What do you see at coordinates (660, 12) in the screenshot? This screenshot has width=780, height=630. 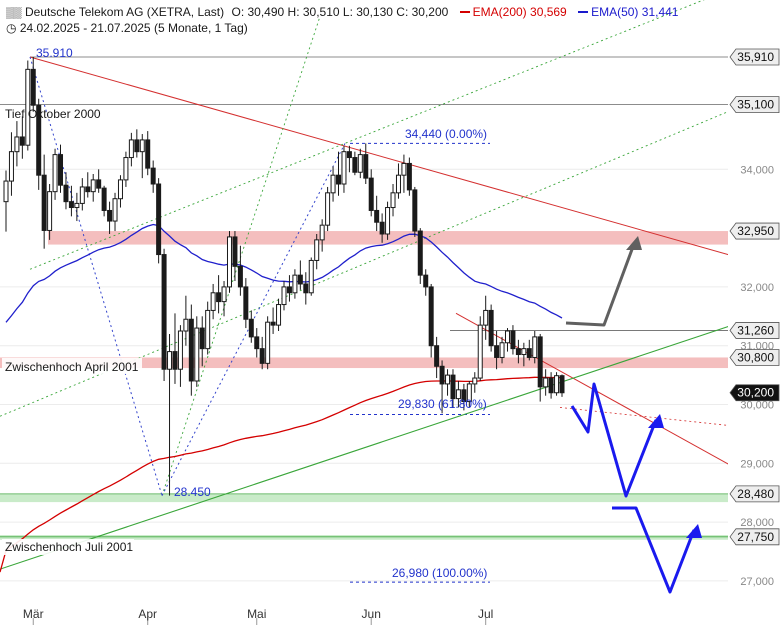 I see `ema50-value: 31,441` at bounding box center [660, 12].